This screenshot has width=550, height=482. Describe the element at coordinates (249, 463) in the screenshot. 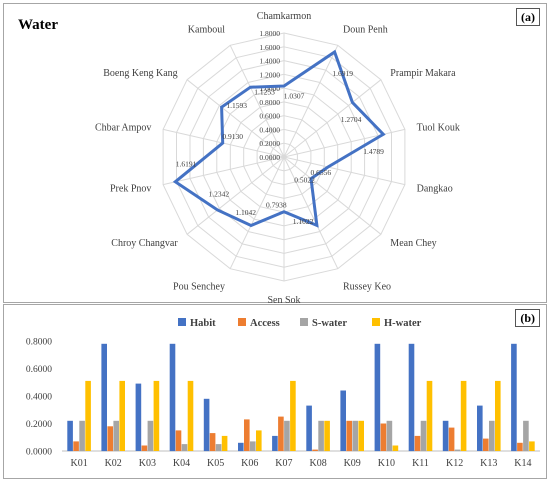

I see `x-tick-label: K06` at that location.